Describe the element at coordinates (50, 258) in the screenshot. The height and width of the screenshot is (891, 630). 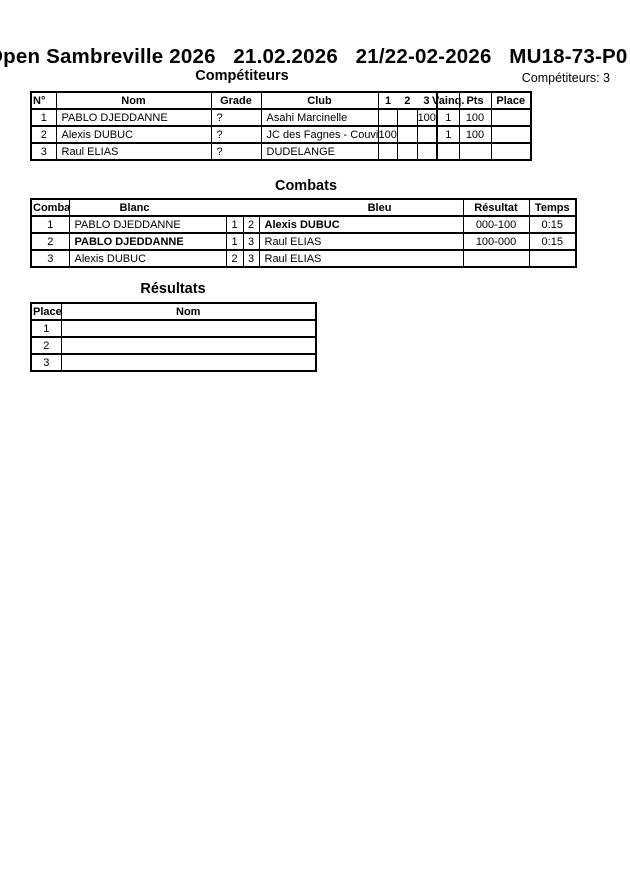
I see `combat-num: 3` at that location.